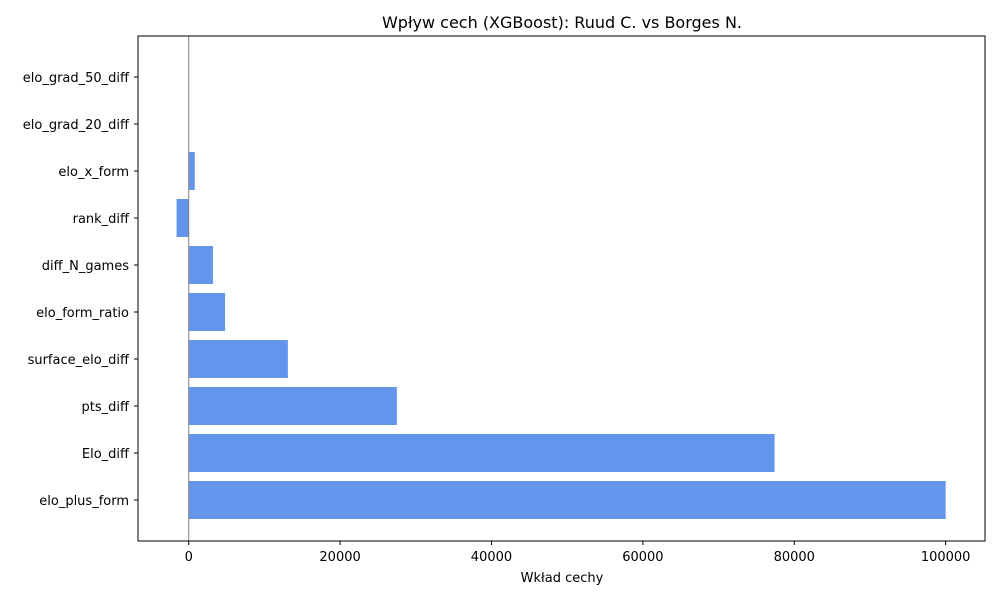 This screenshot has height=600, width=1000. What do you see at coordinates (106, 454) in the screenshot?
I see `y-tick-label: Elo_diff` at bounding box center [106, 454].